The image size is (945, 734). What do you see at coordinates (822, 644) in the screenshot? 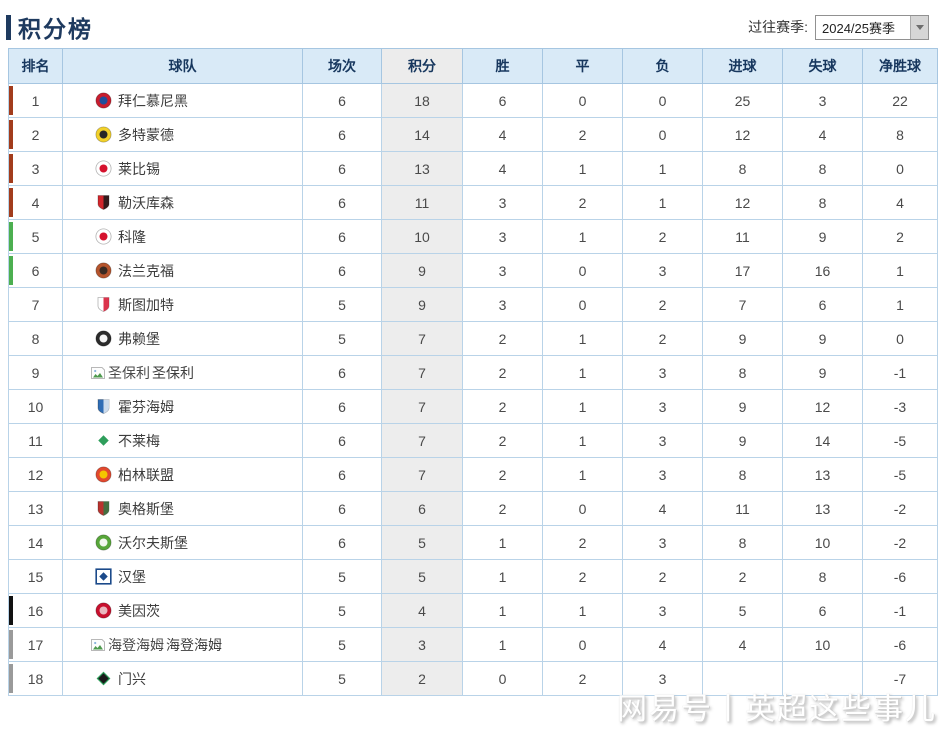
I see `cell-goals-against: 10` at bounding box center [822, 644].